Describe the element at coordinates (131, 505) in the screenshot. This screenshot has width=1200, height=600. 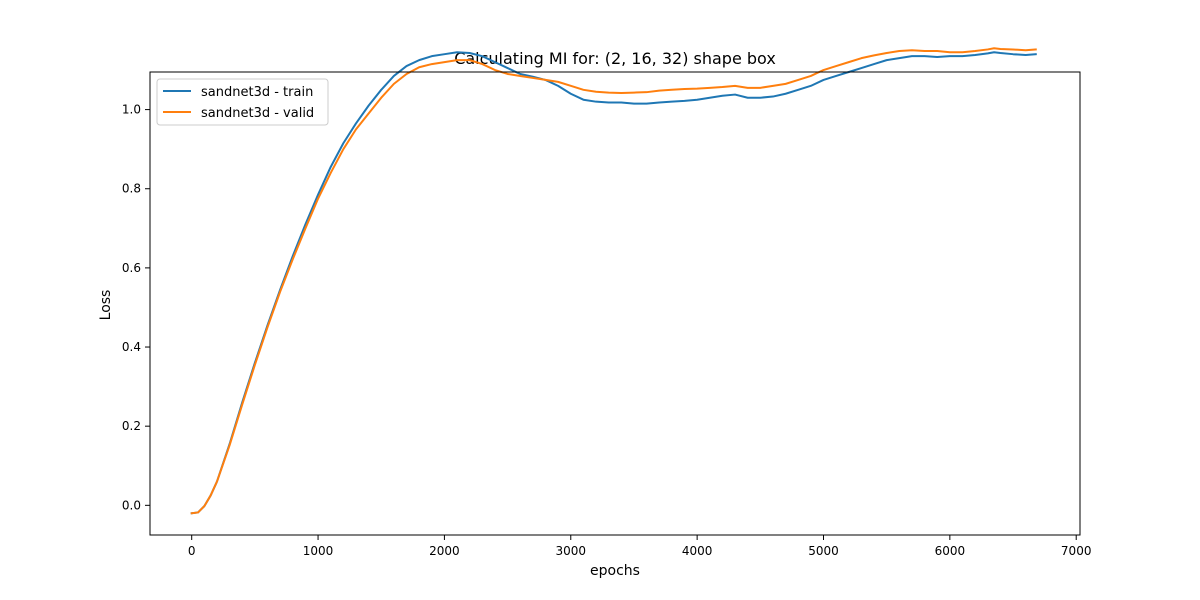
I see `y-tick-label: 0.0` at that location.